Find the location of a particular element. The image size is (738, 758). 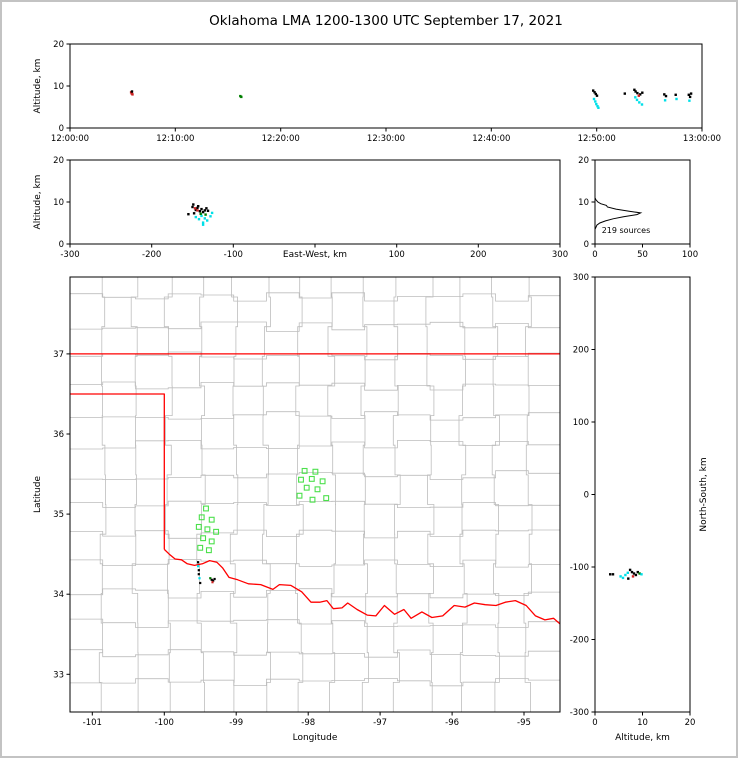

x-axis-label-backdrop is located at coordinates (315, 254).